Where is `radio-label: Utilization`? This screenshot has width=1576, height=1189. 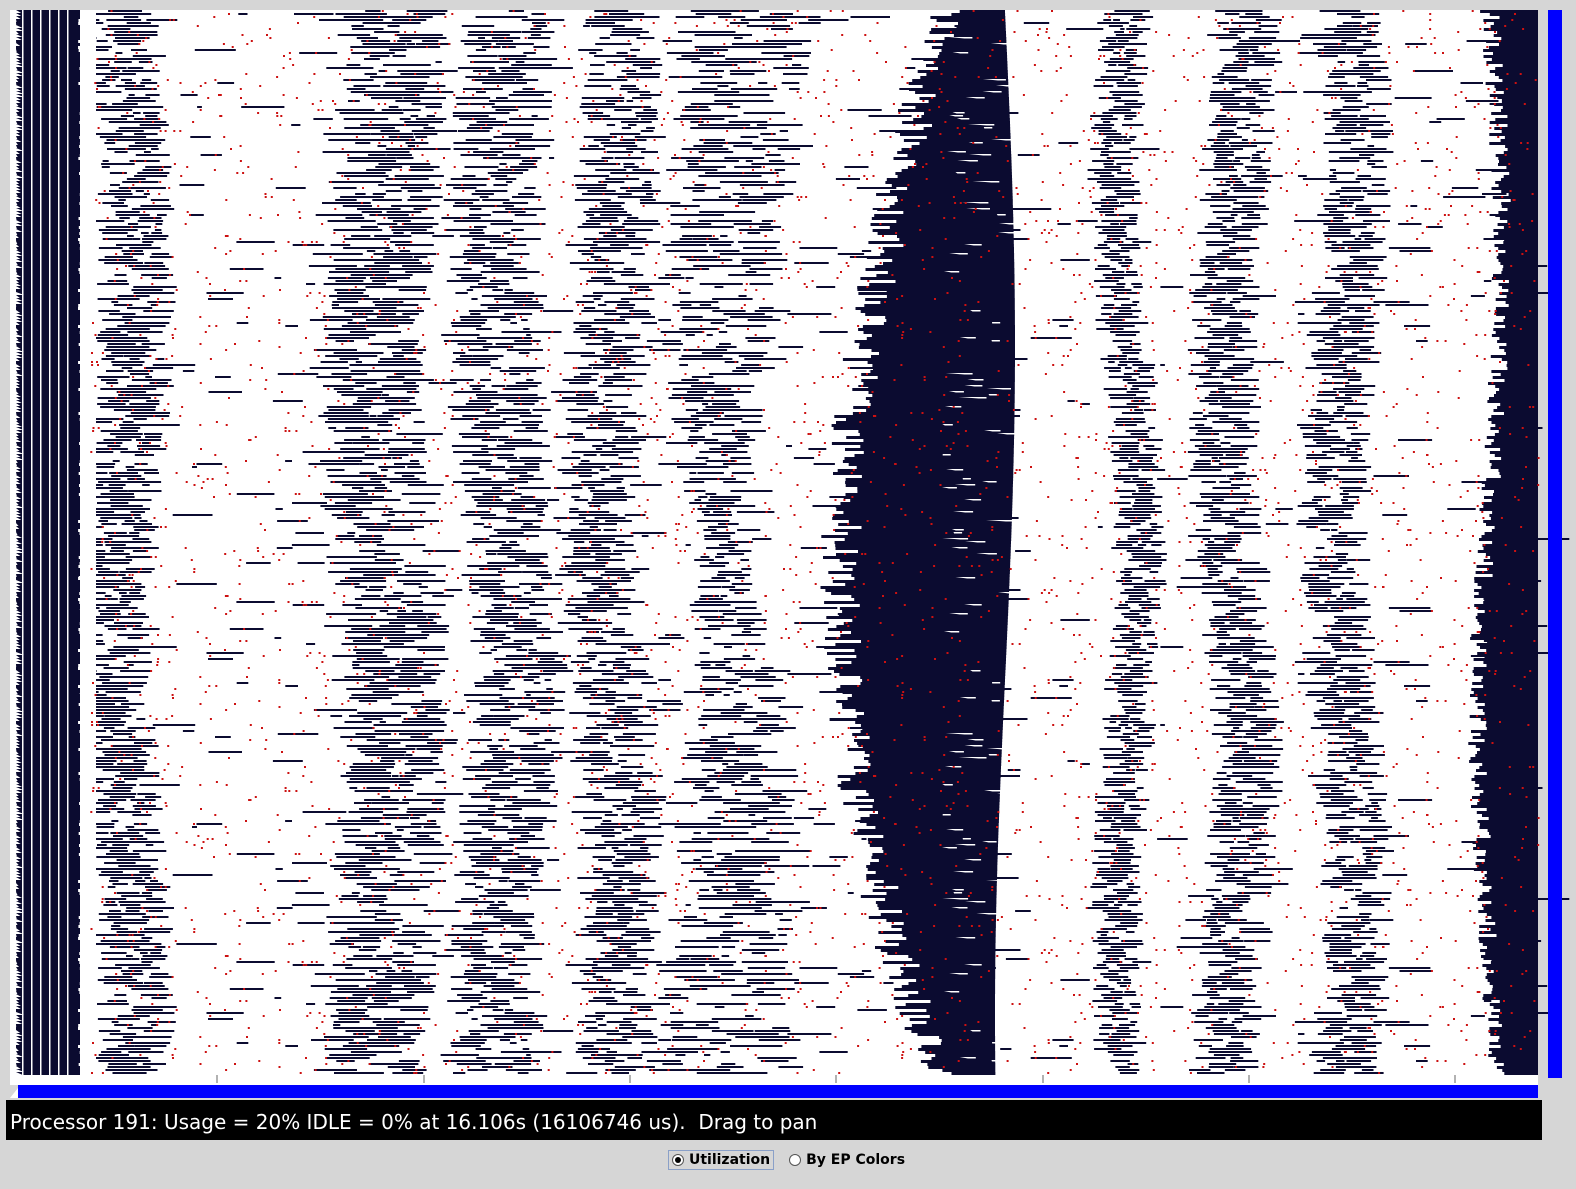
radio-label: Utilization is located at coordinates (729, 1160).